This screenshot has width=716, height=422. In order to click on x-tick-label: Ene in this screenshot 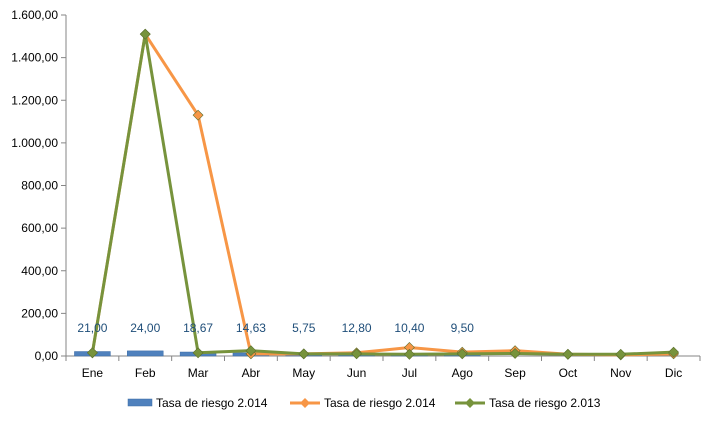, I will do `click(93, 373)`.